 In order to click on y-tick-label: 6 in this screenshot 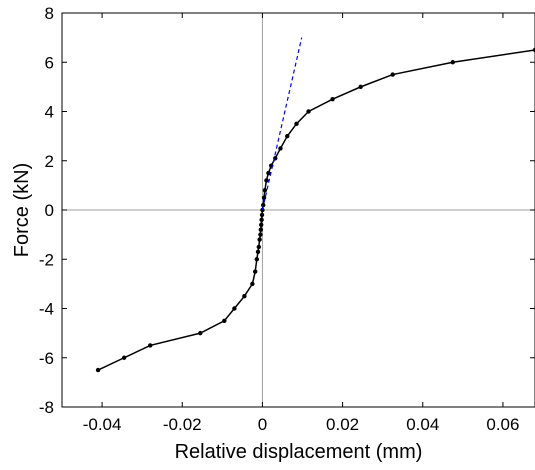, I will do `click(49, 62)`.